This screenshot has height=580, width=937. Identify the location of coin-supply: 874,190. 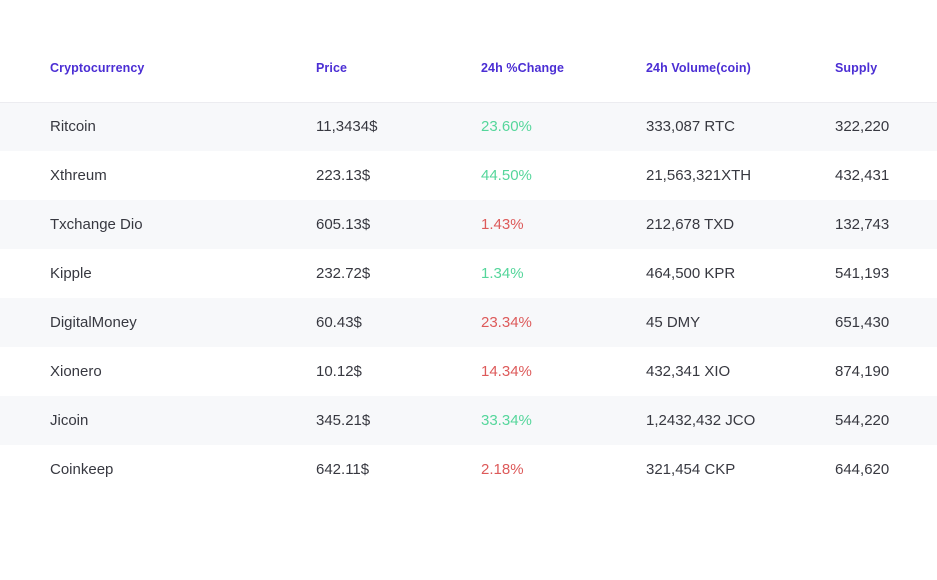
(862, 371).